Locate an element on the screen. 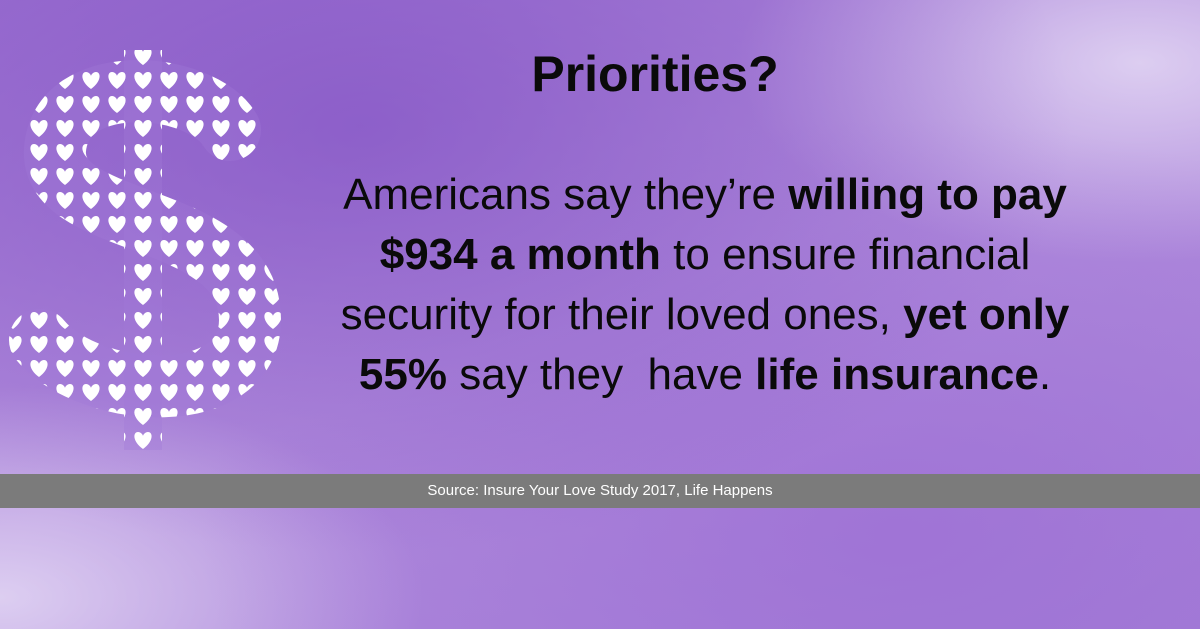  bold-text: $934 a month is located at coordinates (520, 254).